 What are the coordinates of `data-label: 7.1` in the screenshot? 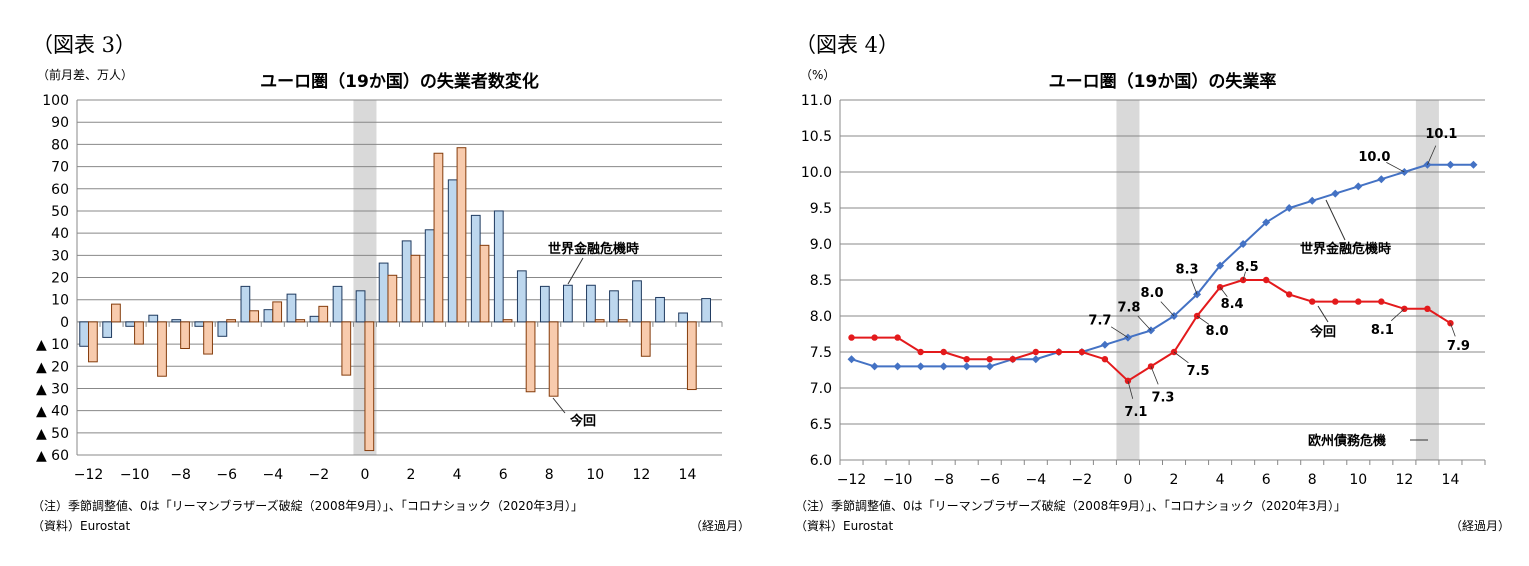 It's located at (1135, 412).